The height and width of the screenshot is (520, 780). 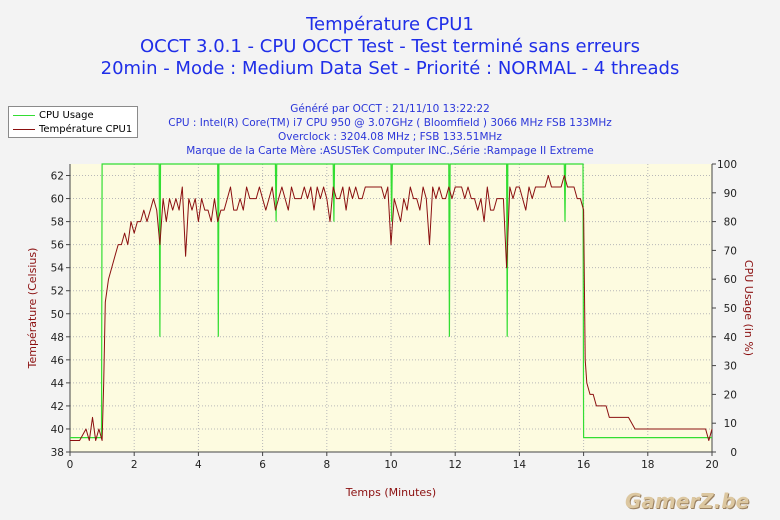 I want to click on legend-entry-temperature: Température CPU1, so click(x=72, y=129).